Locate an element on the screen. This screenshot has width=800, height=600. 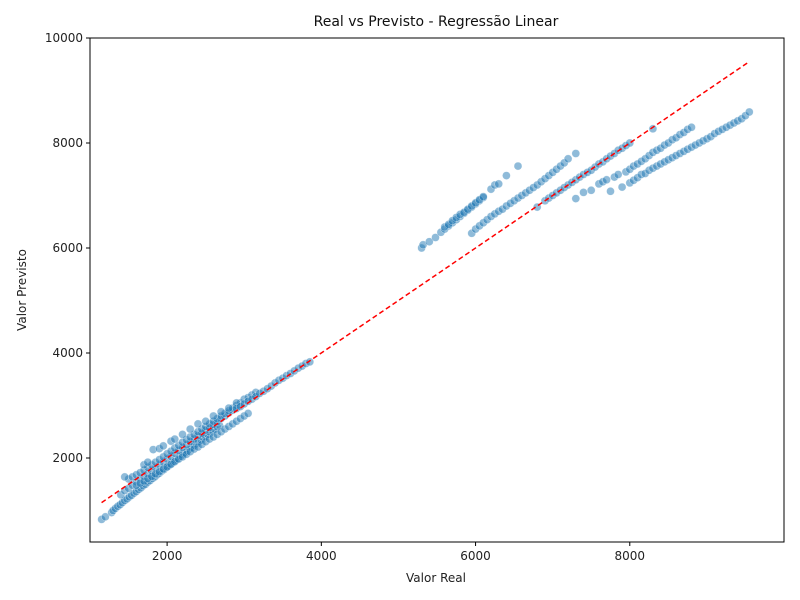
x-tick-label: 8000 is located at coordinates (630, 556).